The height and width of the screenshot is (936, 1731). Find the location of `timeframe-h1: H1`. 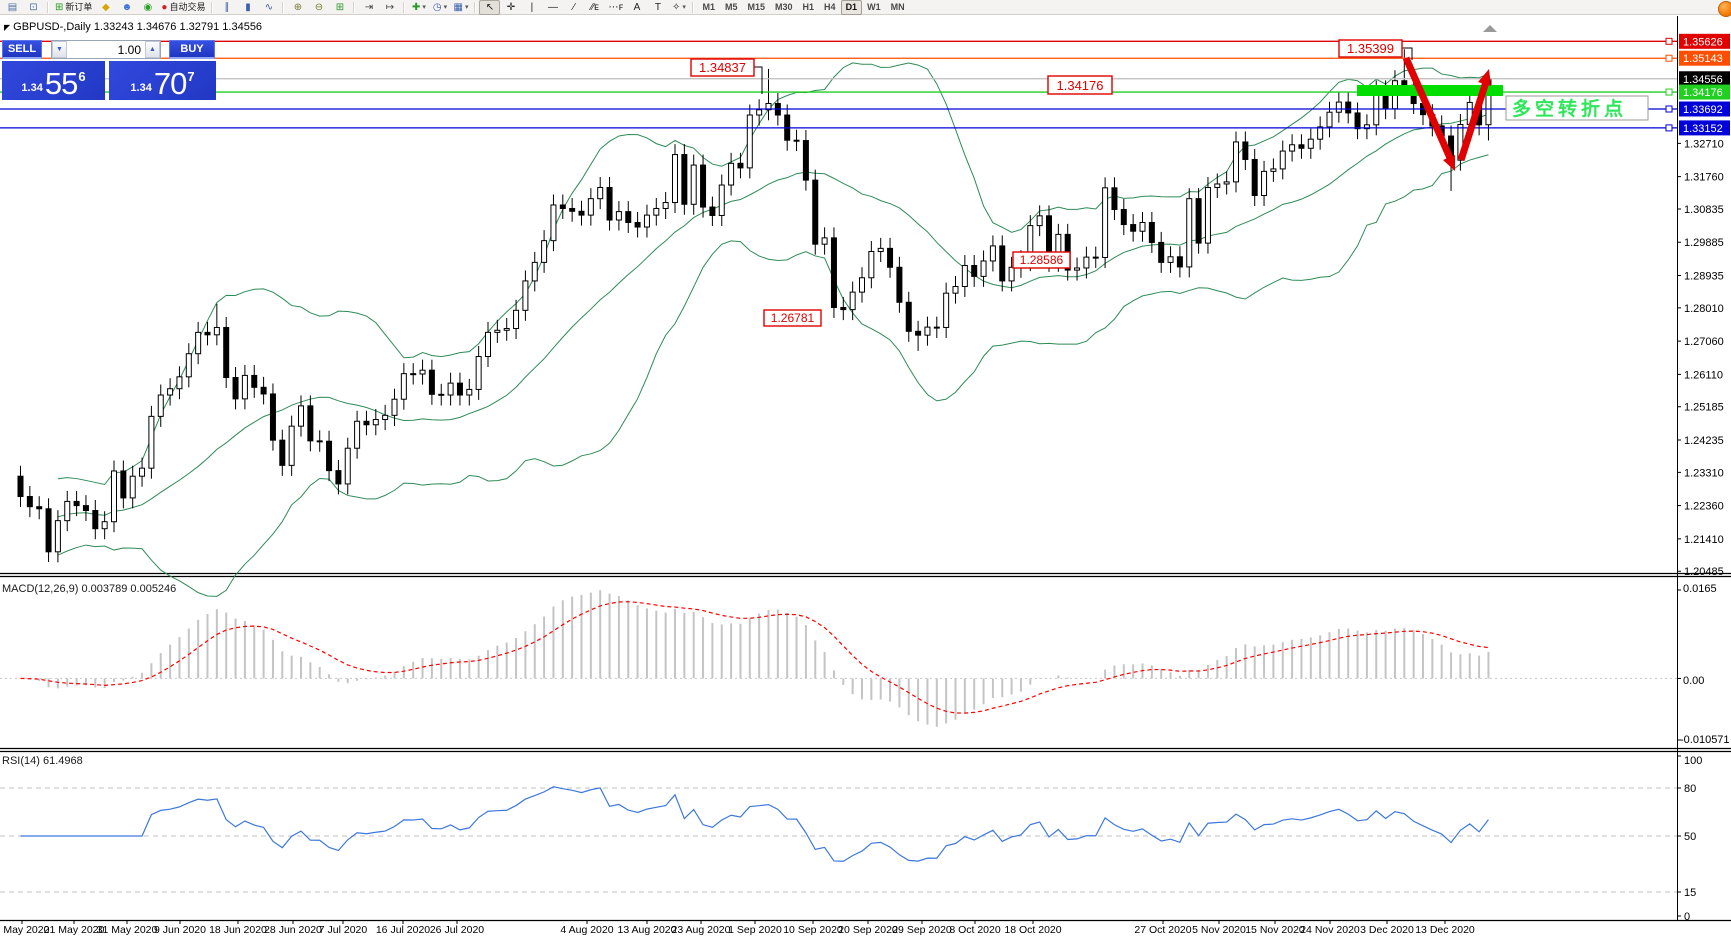

timeframe-h1: H1 is located at coordinates (808, 7).